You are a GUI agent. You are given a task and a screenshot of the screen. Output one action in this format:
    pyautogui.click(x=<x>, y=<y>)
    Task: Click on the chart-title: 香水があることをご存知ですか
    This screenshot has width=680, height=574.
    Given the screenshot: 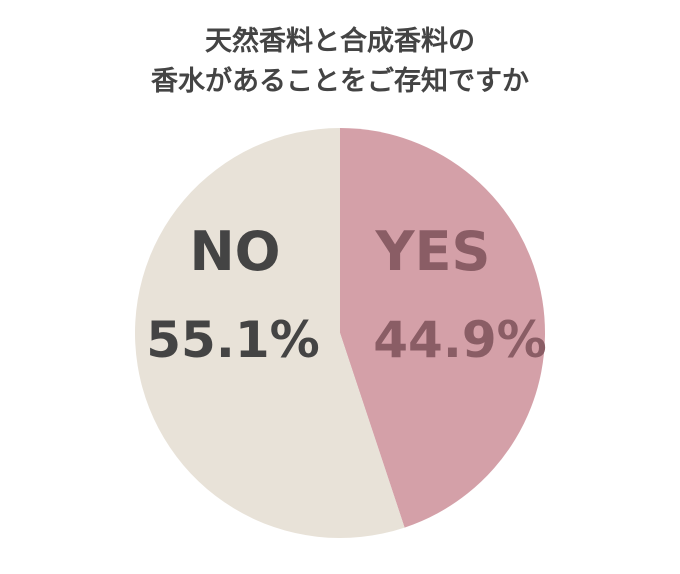 What is the action you would take?
    pyautogui.click(x=340, y=81)
    